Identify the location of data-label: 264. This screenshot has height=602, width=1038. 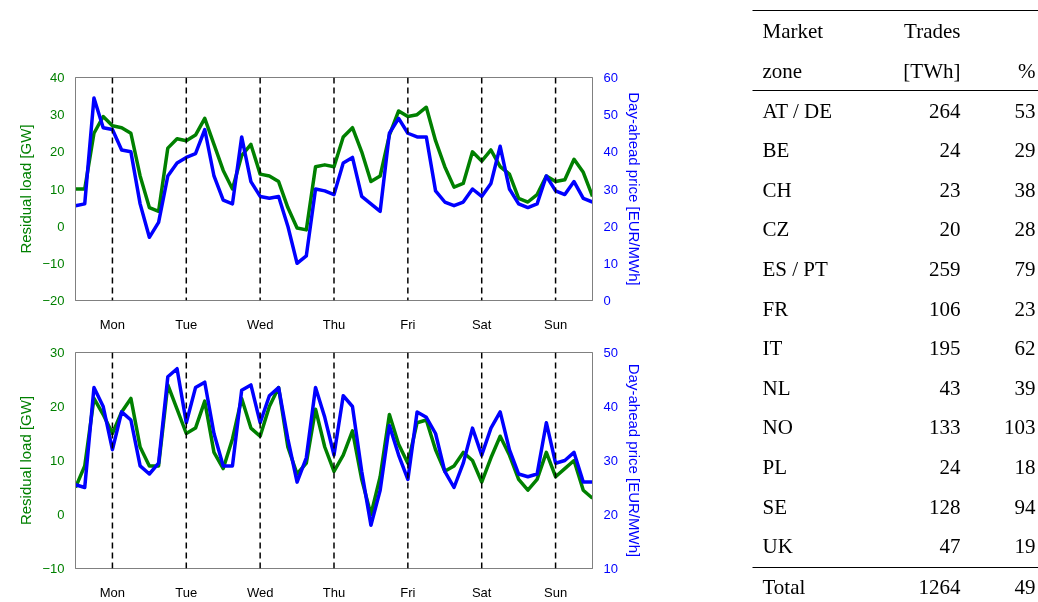
(945, 110).